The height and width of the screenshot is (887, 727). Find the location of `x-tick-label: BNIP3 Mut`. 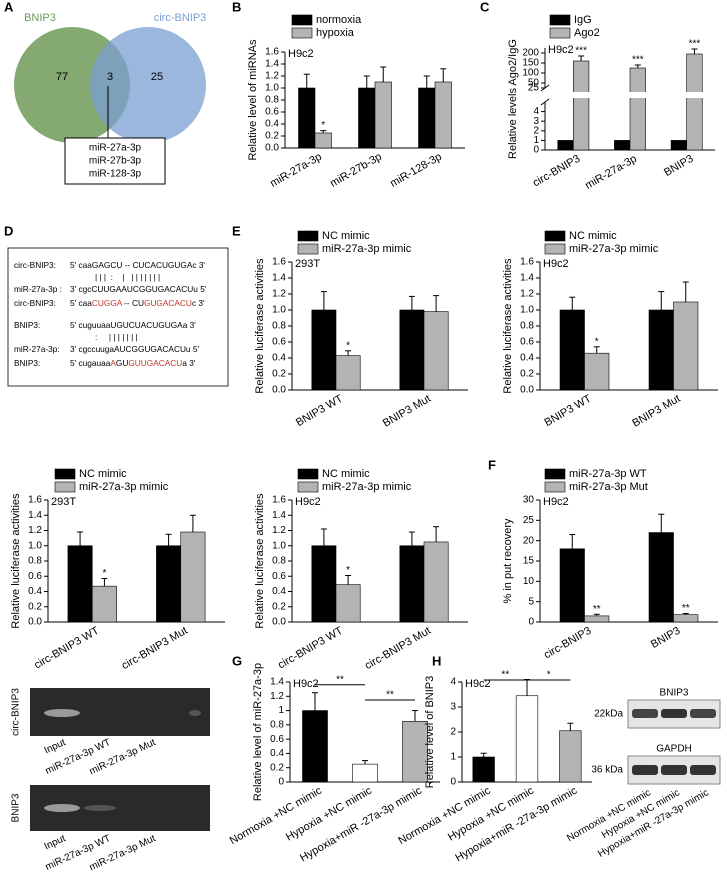

x-tick-label: BNIP3 Mut is located at coordinates (656, 411).